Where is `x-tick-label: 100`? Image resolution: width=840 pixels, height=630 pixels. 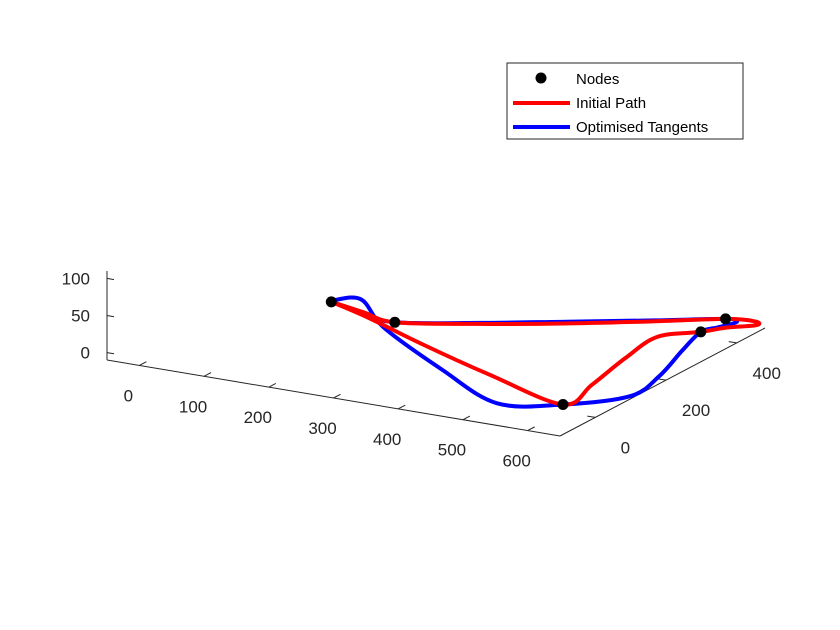 x-tick-label: 100 is located at coordinates (193, 406).